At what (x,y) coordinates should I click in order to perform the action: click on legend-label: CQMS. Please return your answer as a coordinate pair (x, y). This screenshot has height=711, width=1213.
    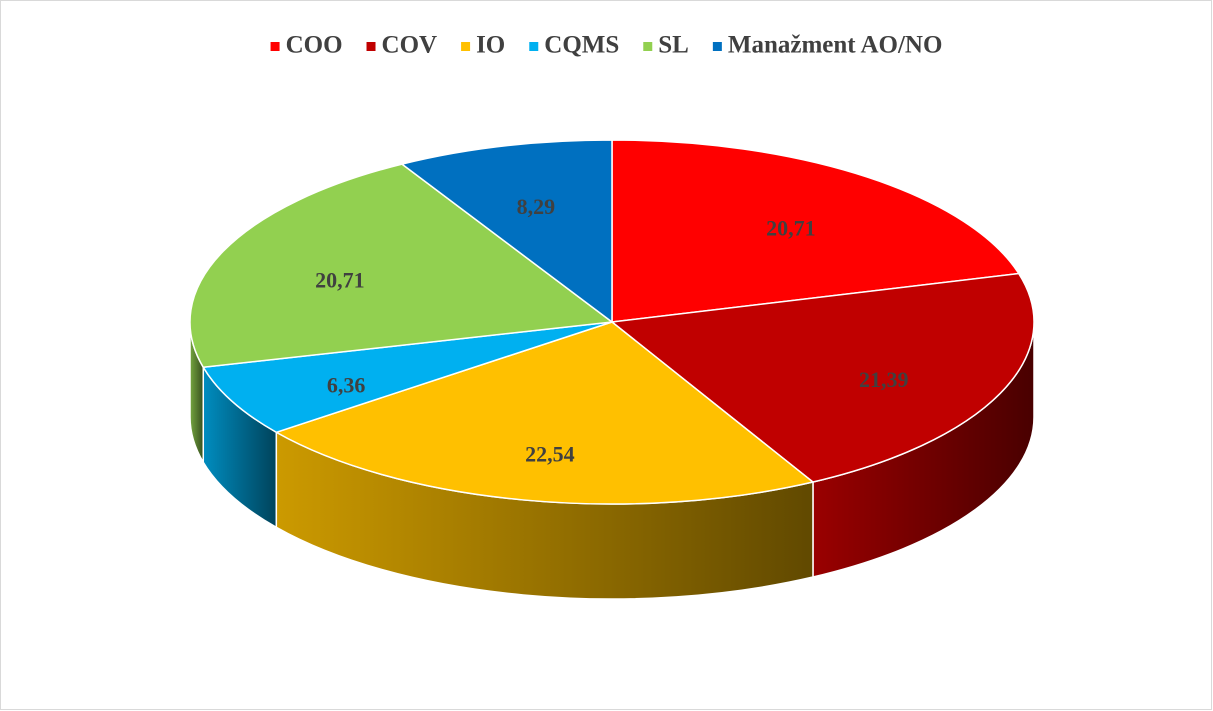
    Looking at the image, I should click on (581, 45).